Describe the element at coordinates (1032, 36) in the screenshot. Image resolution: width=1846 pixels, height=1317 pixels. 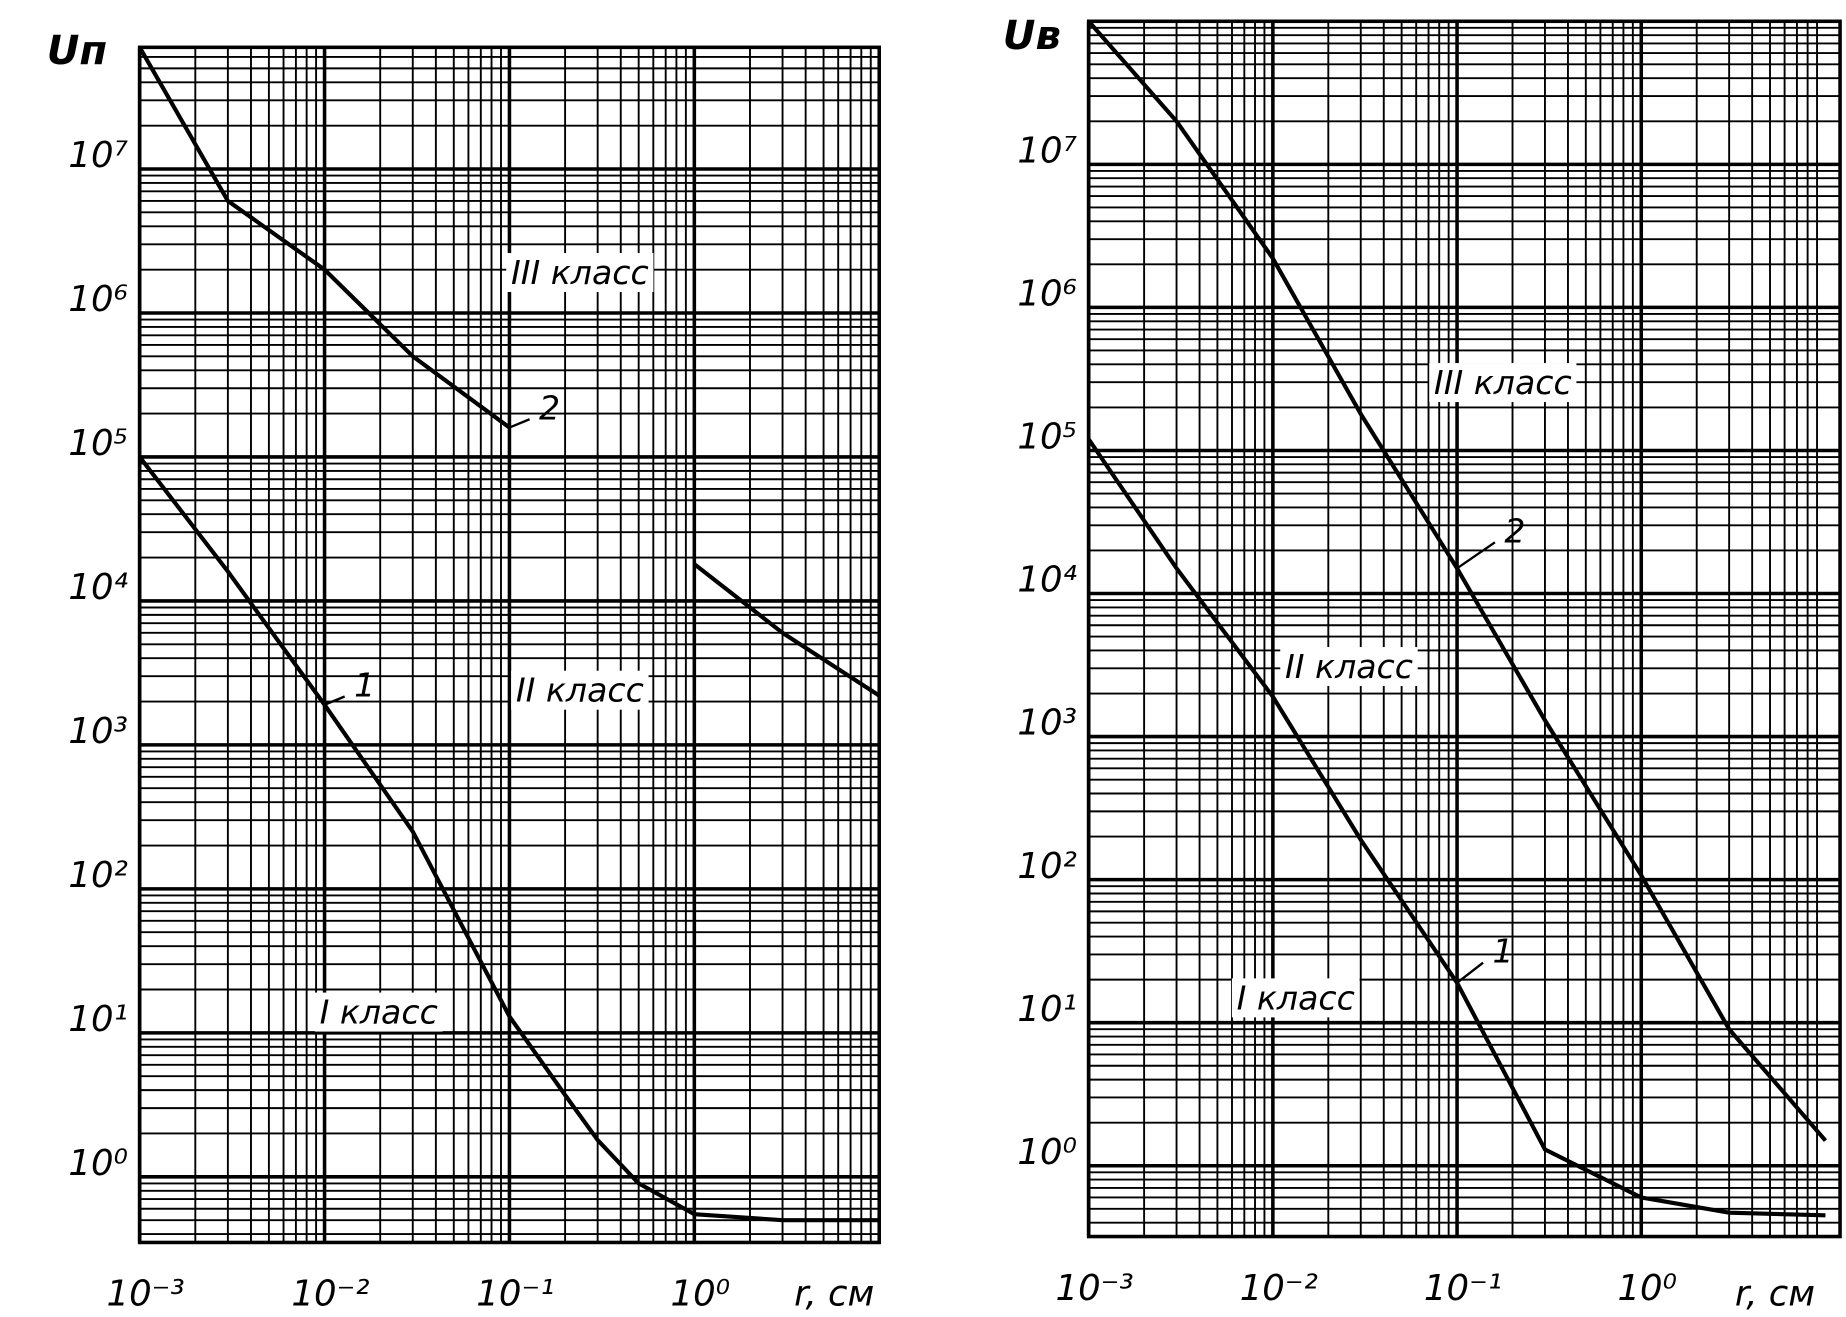
I see `y-axis-label: Uв` at that location.